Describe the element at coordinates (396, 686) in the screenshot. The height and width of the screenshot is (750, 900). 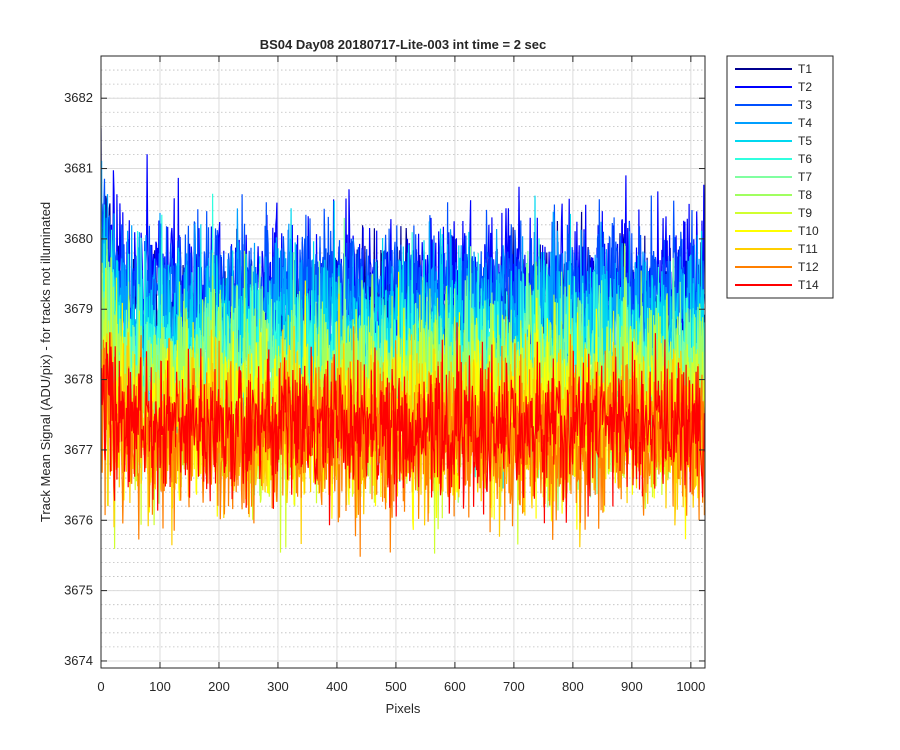
I see `x-tick-label: 500` at that location.